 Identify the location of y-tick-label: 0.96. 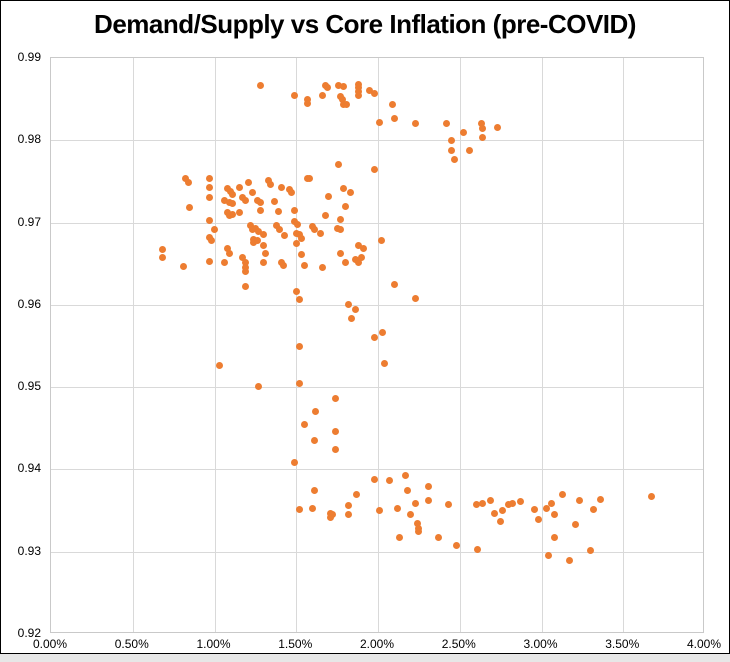
(29, 303).